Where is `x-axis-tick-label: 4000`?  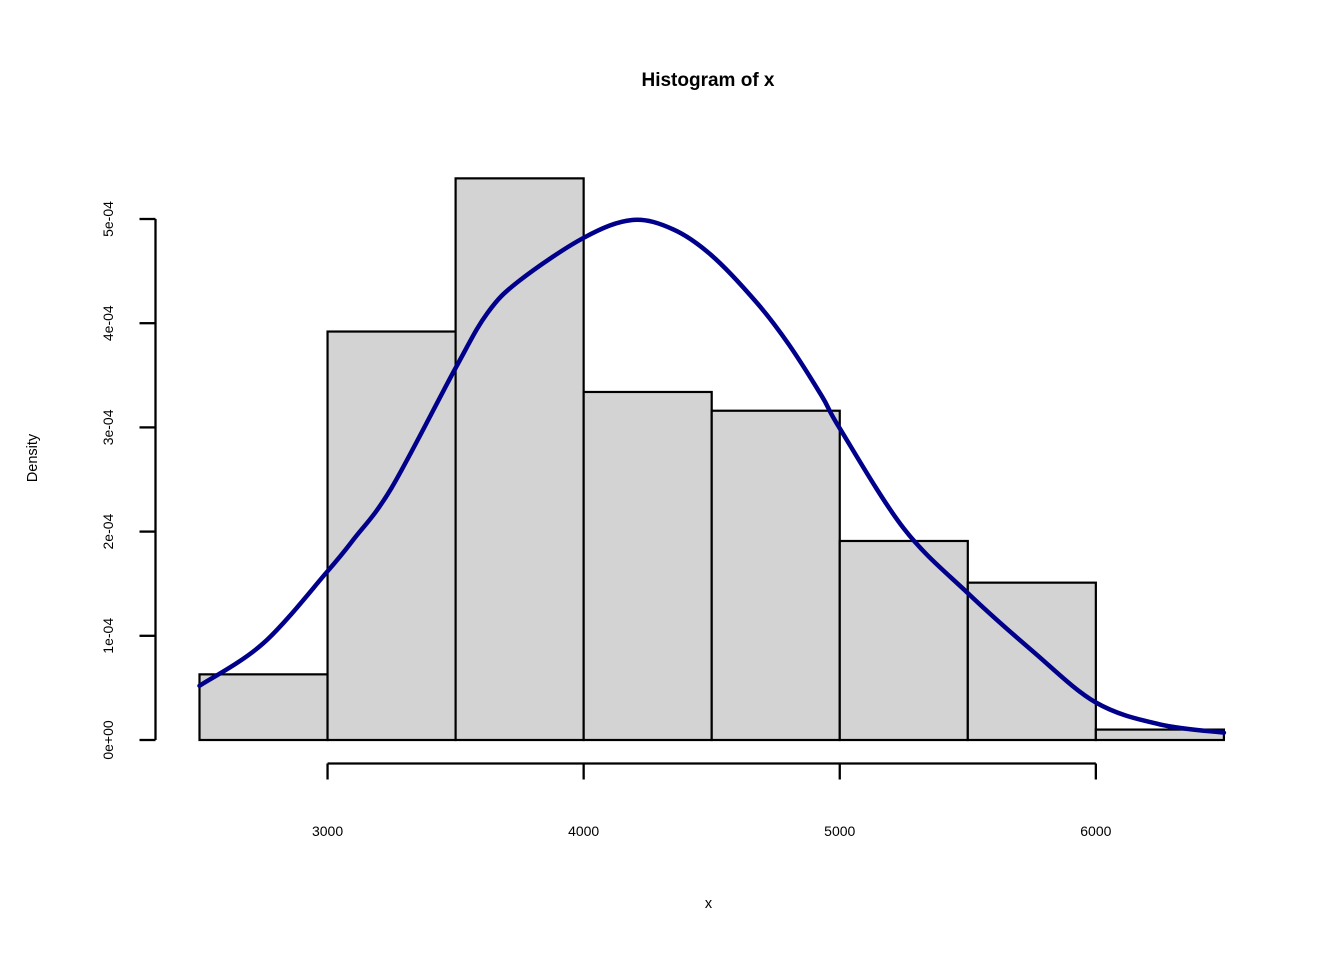 x-axis-tick-label: 4000 is located at coordinates (583, 831).